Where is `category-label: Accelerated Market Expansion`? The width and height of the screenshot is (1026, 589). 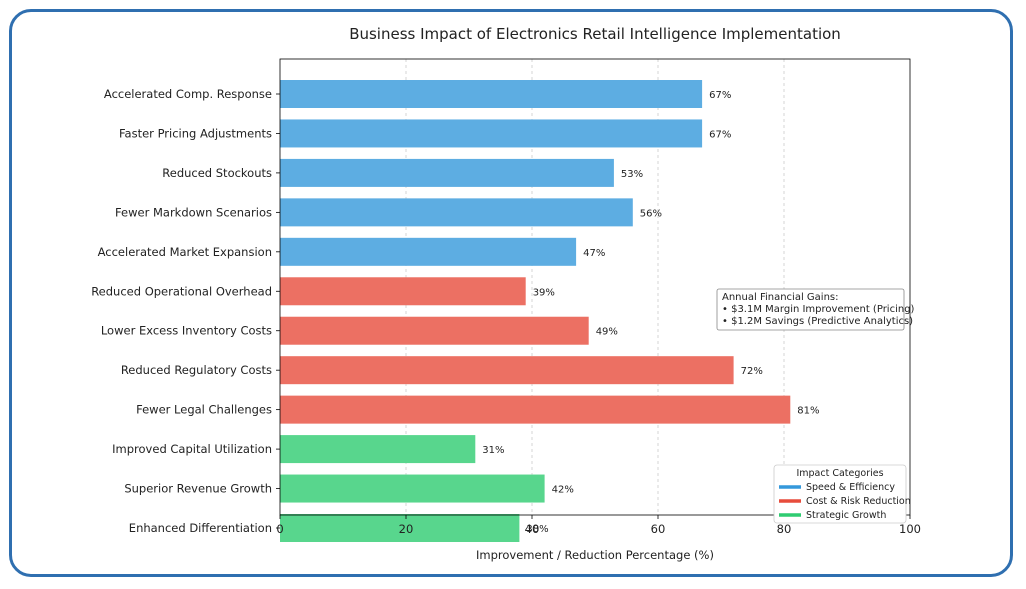 category-label: Accelerated Market Expansion is located at coordinates (185, 252).